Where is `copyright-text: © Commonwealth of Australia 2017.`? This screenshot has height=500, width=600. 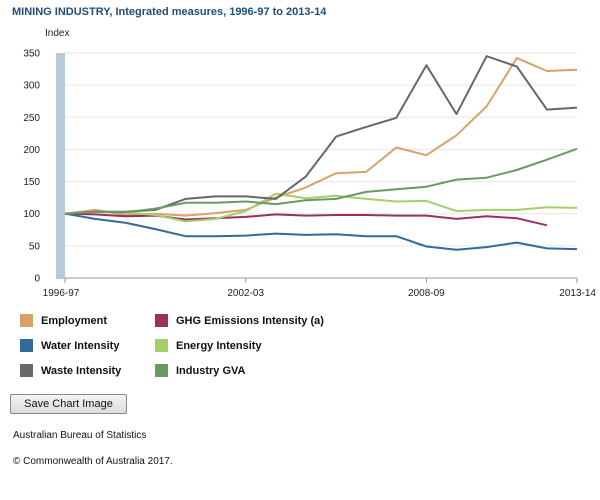
copyright-text: © Commonwealth of Australia 2017. is located at coordinates (93, 461).